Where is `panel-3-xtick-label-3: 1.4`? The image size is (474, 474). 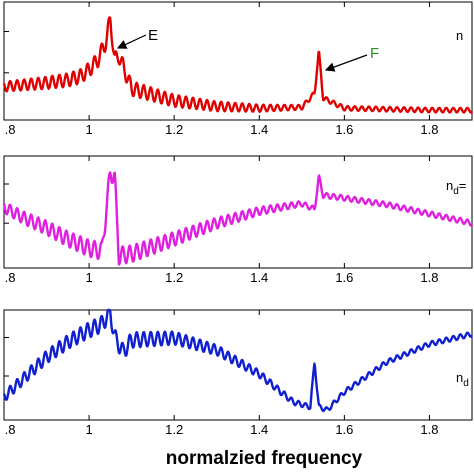 panel-3-xtick-label-3: 1.4 is located at coordinates (259, 429).